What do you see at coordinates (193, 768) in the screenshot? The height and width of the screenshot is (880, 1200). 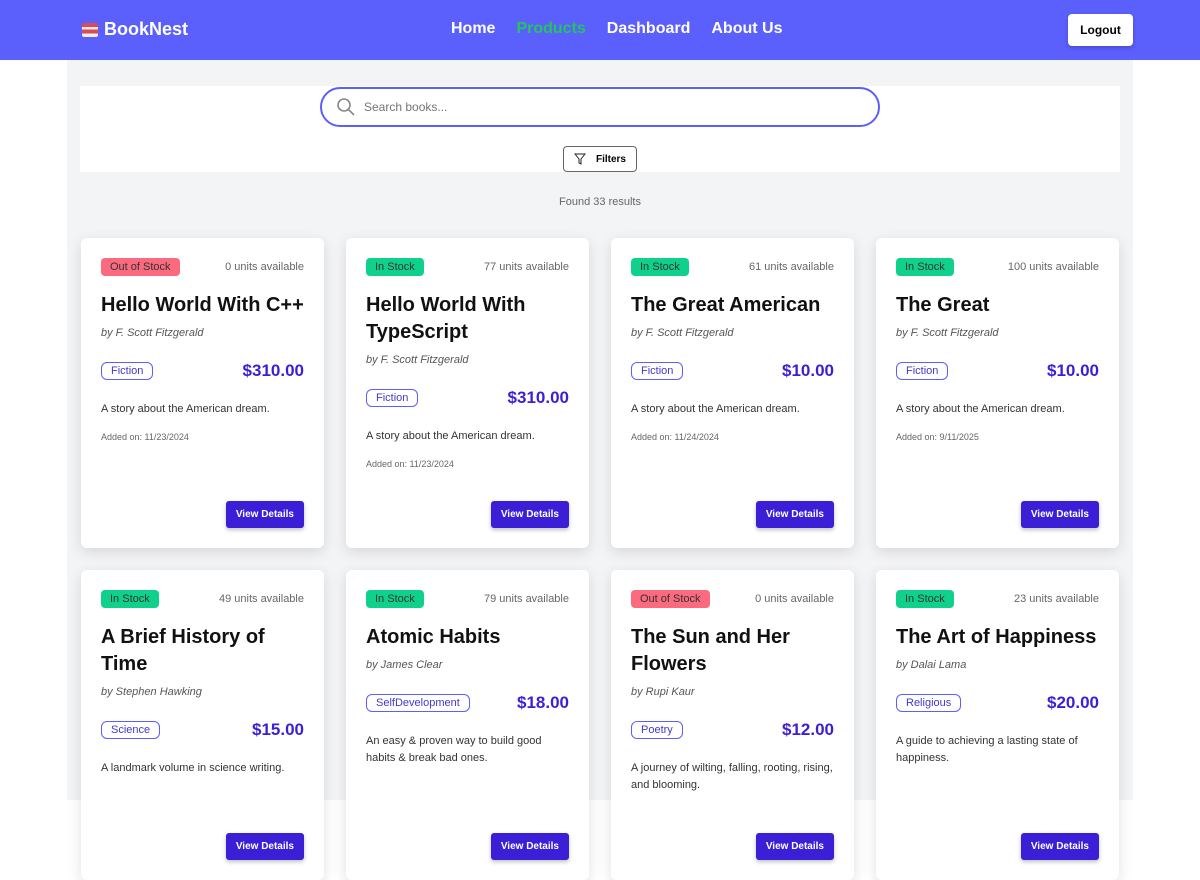 I see `book-description: A landmark volume in science writing.` at bounding box center [193, 768].